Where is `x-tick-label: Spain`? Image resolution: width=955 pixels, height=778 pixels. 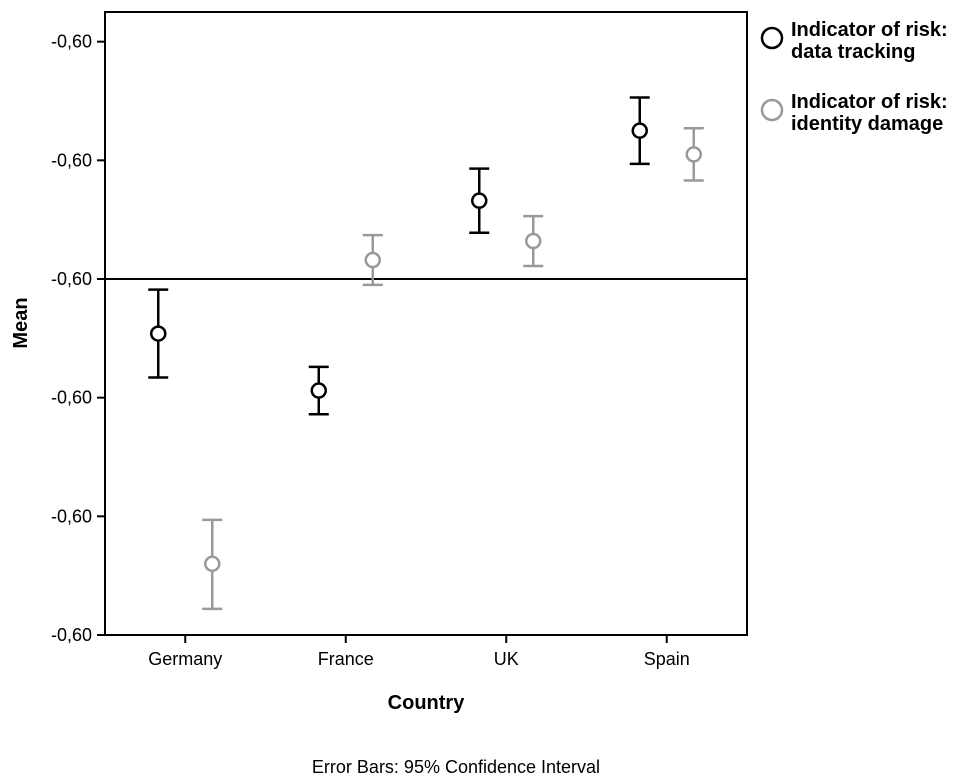
x-tick-label: Spain is located at coordinates (667, 659).